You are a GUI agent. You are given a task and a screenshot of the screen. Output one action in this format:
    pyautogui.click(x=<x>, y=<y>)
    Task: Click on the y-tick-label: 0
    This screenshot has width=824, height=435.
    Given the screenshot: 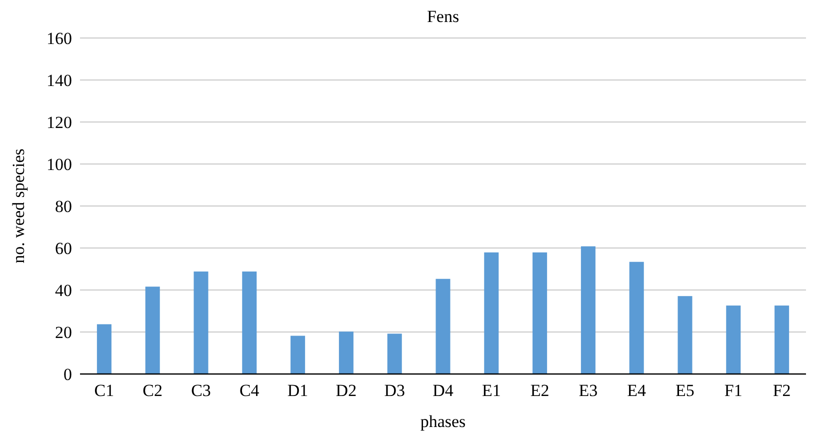 What is the action you would take?
    pyautogui.click(x=68, y=374)
    